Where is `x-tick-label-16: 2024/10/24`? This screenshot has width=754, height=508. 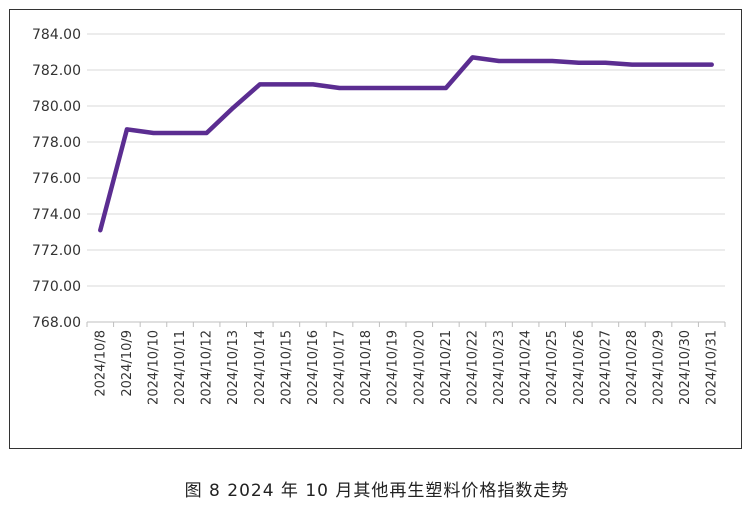
x-tick-label-16: 2024/10/24 is located at coordinates (526, 367).